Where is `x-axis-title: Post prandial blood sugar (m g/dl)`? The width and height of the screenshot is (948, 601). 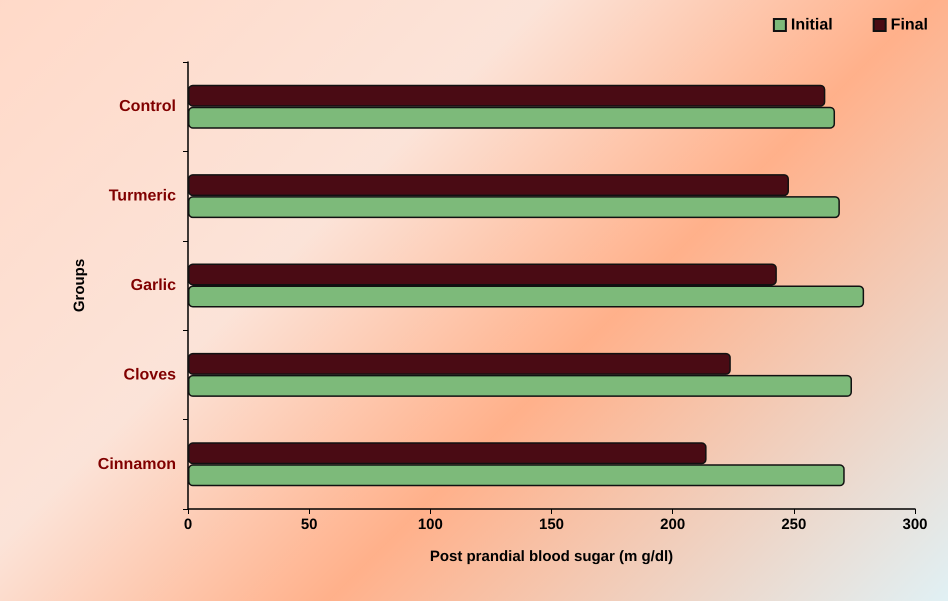
x-axis-title: Post prandial blood sugar (m g/dl) is located at coordinates (552, 556).